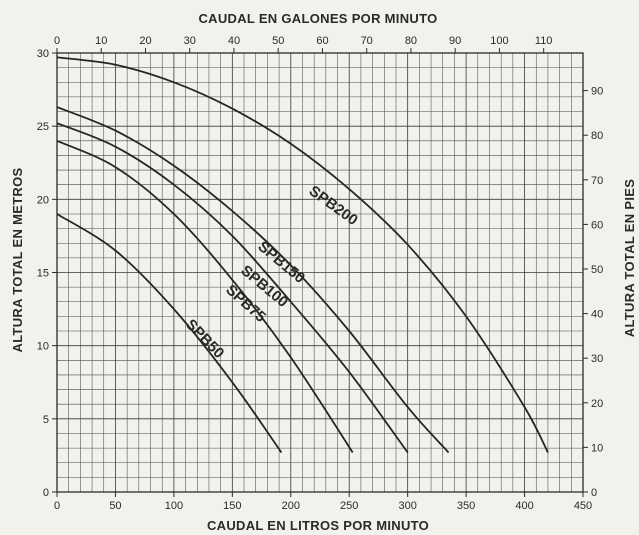 The image size is (639, 535). I want to click on top-tick-label: 110, so click(544, 41).